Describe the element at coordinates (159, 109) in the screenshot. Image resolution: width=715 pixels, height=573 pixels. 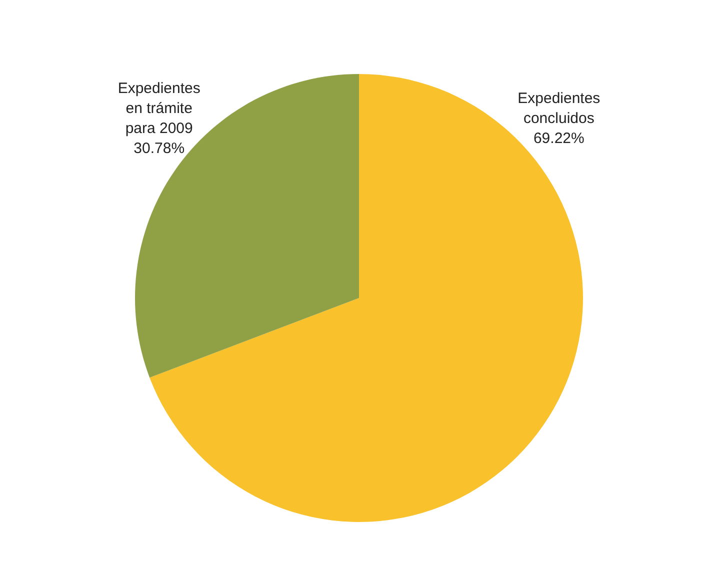
I see `slice-label: Expedientes en trámite para 2009` at that location.